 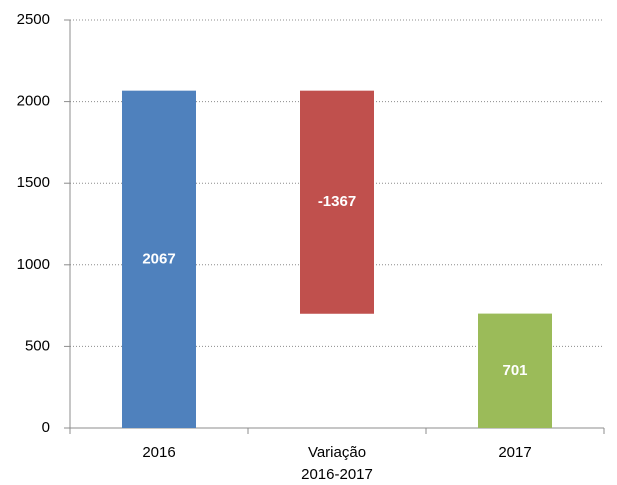 I want to click on y-tick-label: 2000, so click(x=33, y=101).